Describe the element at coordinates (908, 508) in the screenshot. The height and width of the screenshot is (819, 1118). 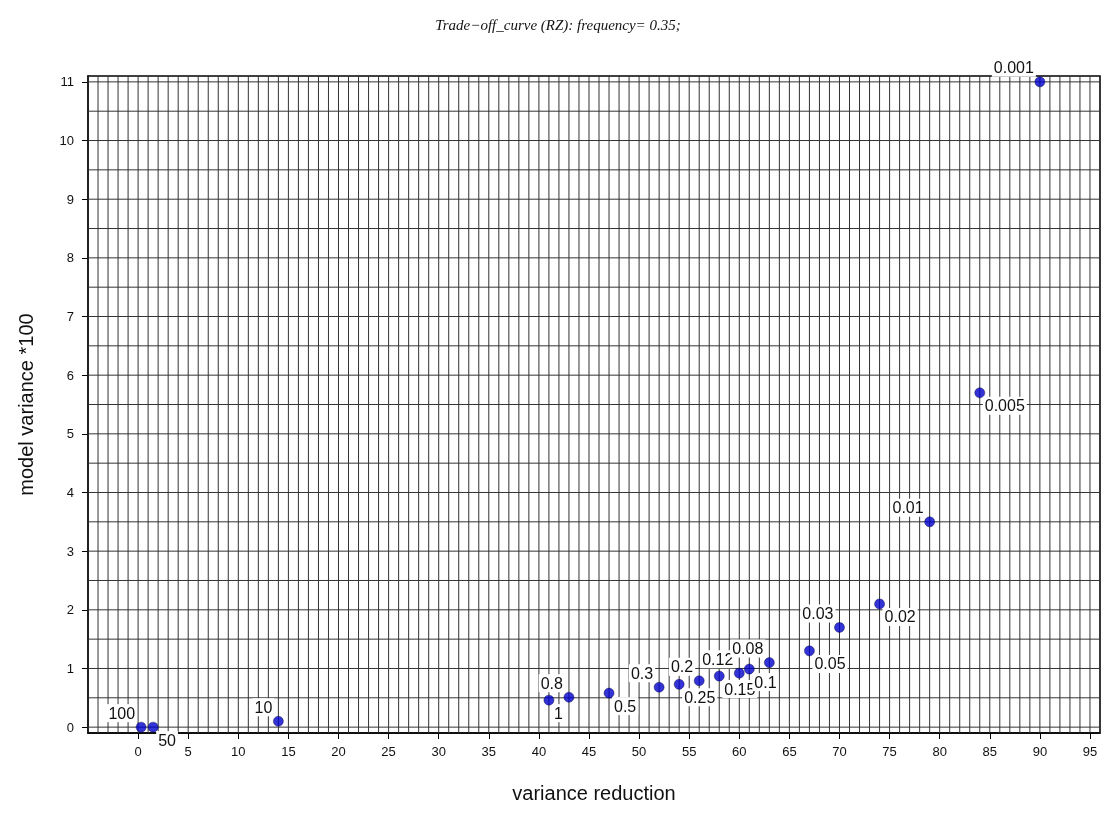
I see `annotation: 0.01` at that location.